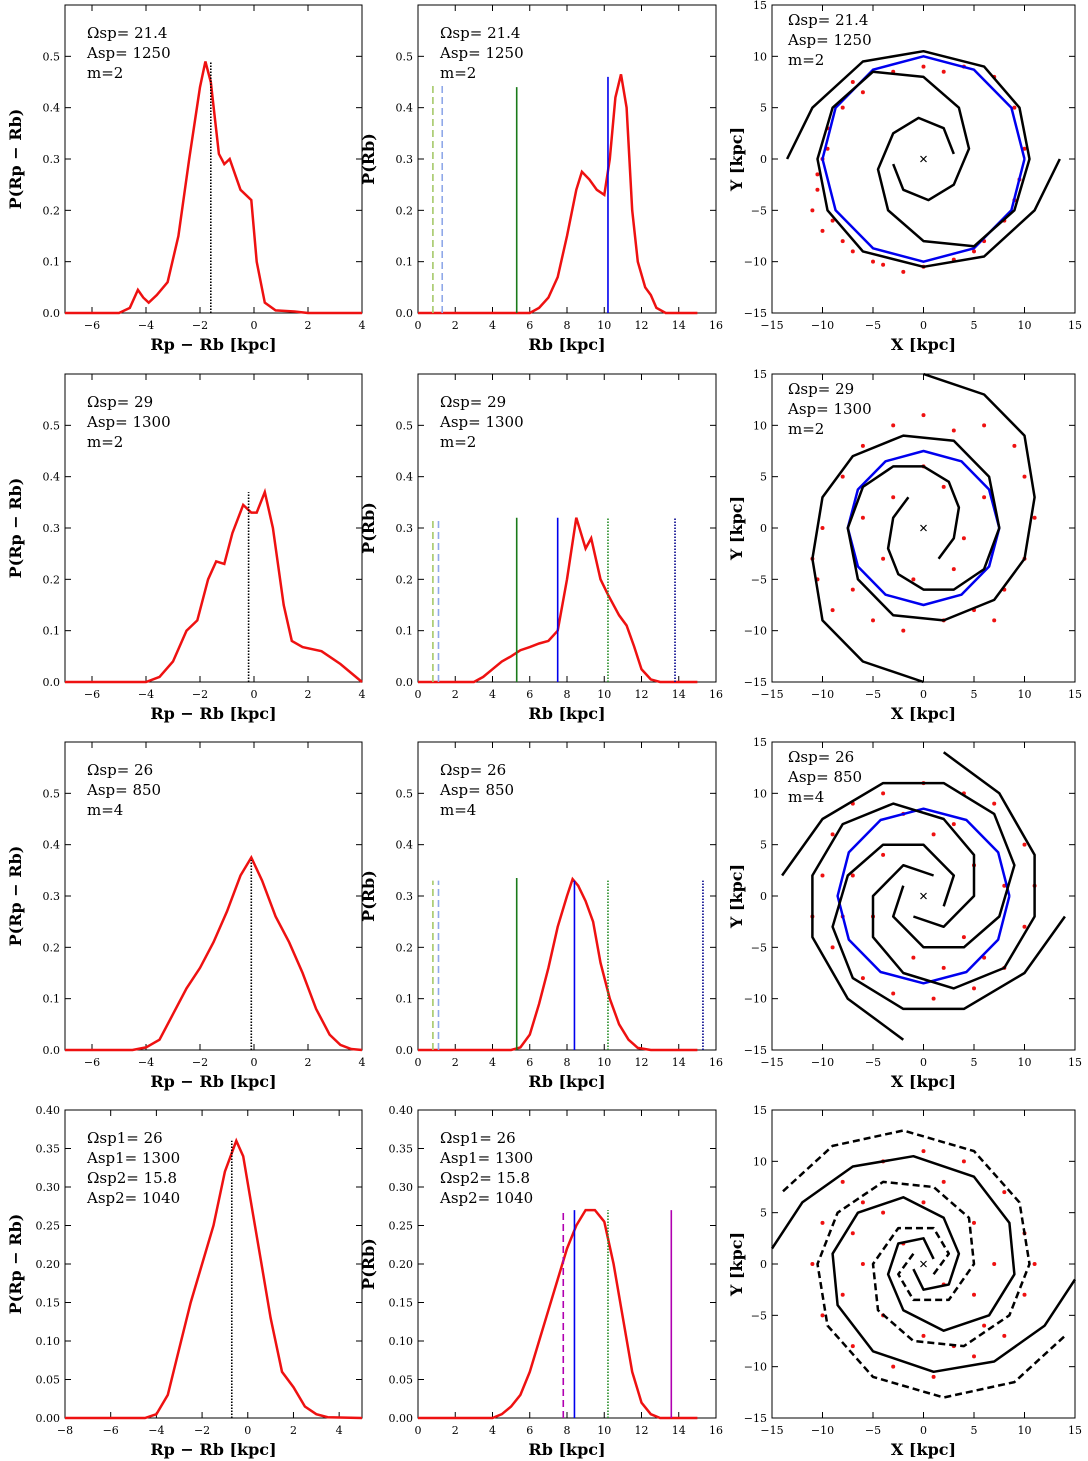 This screenshot has height=1461, width=1088. Describe the element at coordinates (92, 1062) in the screenshot. I see `x-tick-label: −6` at that location.